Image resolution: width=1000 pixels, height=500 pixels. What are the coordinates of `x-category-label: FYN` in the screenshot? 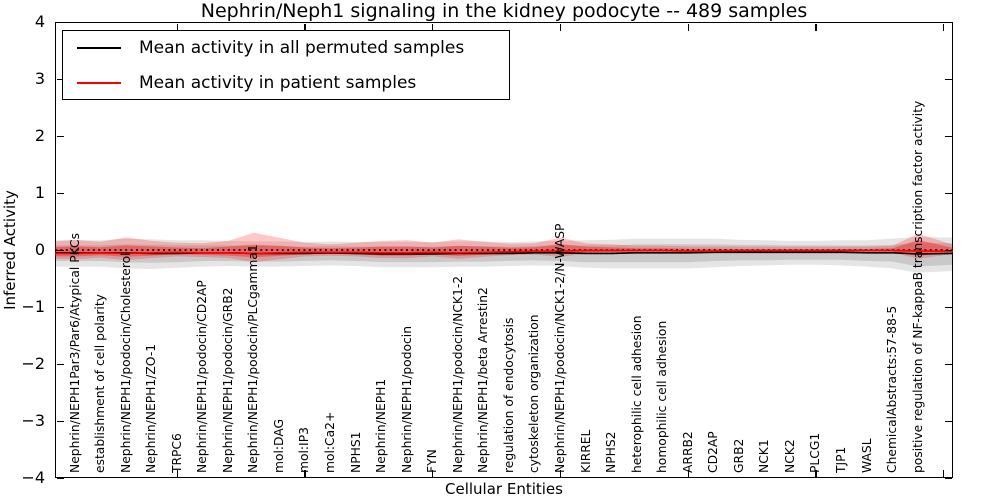 It's located at (432, 461).